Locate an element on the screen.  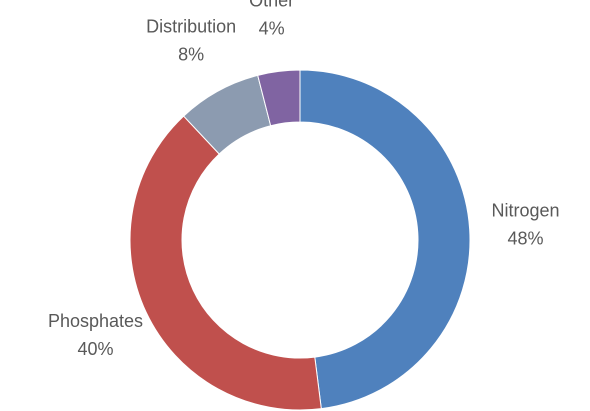
slice-category-label: Nitrogen is located at coordinates (526, 211).